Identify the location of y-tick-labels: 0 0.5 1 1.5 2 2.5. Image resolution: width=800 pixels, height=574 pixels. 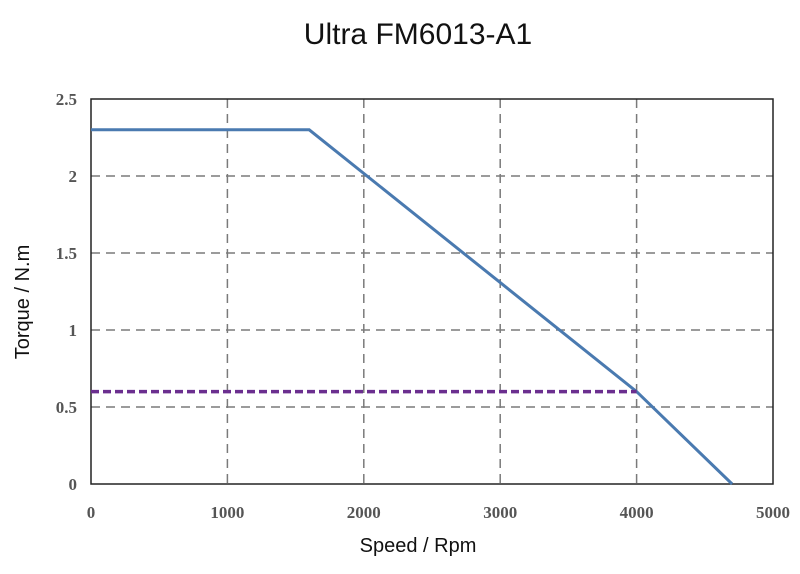
(66, 292).